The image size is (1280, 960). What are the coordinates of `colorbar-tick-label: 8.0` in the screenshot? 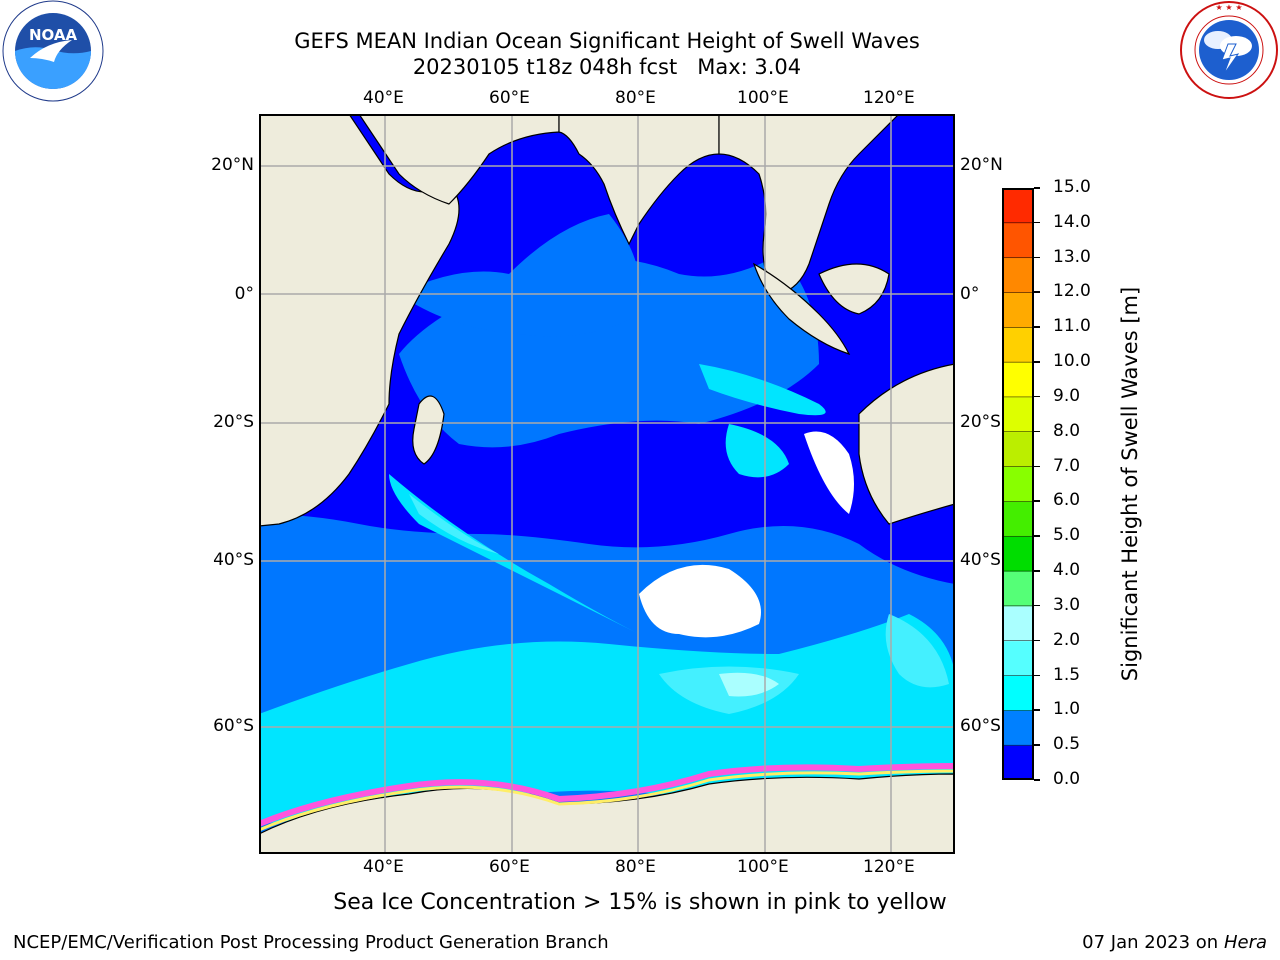 It's located at (1067, 430).